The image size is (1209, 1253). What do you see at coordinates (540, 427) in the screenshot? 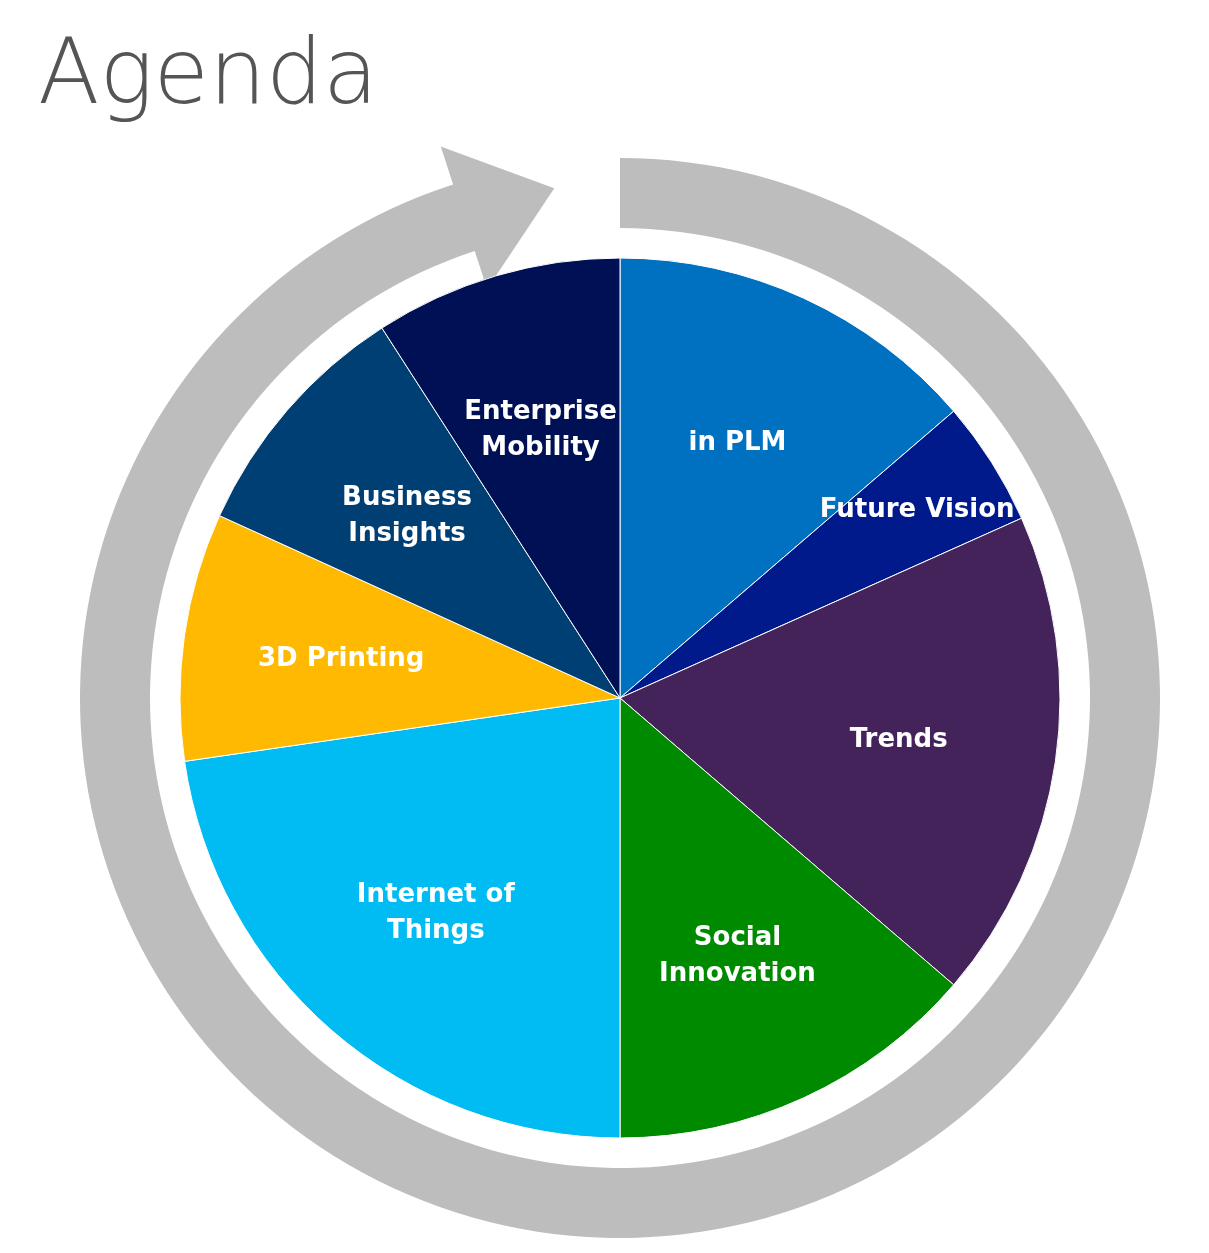
I see `slice-label: Enterprise Mobility` at bounding box center [540, 427].